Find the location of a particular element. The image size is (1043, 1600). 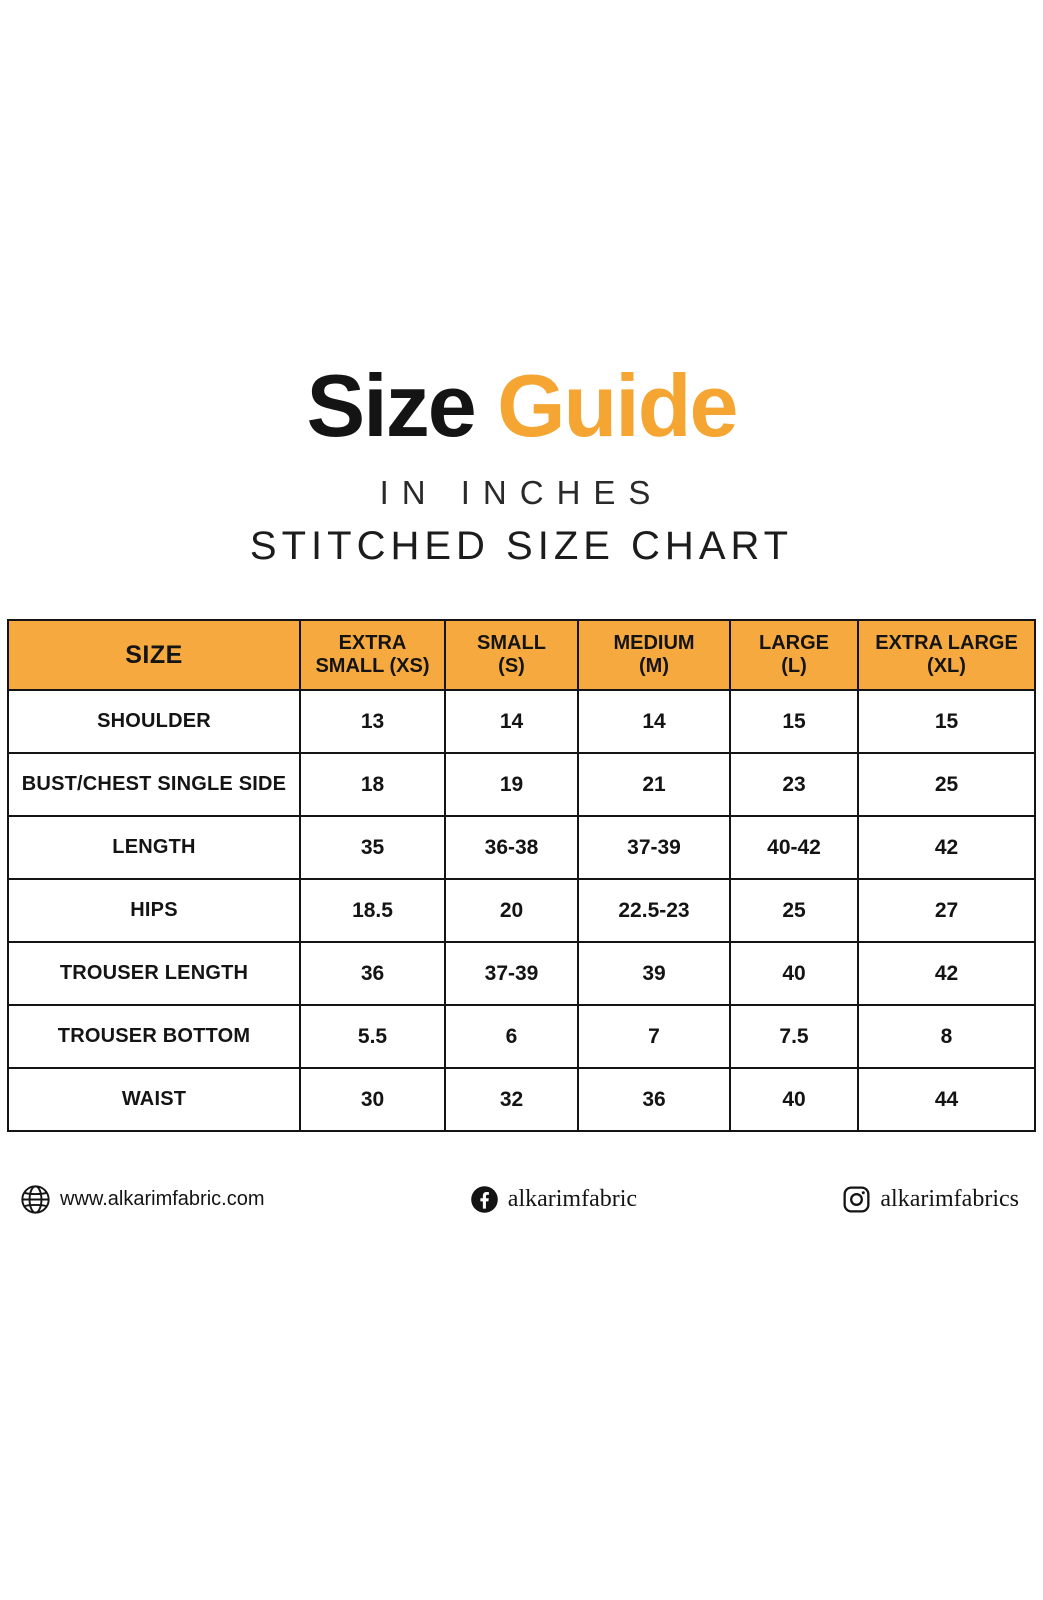

size-value-cell: 40-42 is located at coordinates (794, 847).